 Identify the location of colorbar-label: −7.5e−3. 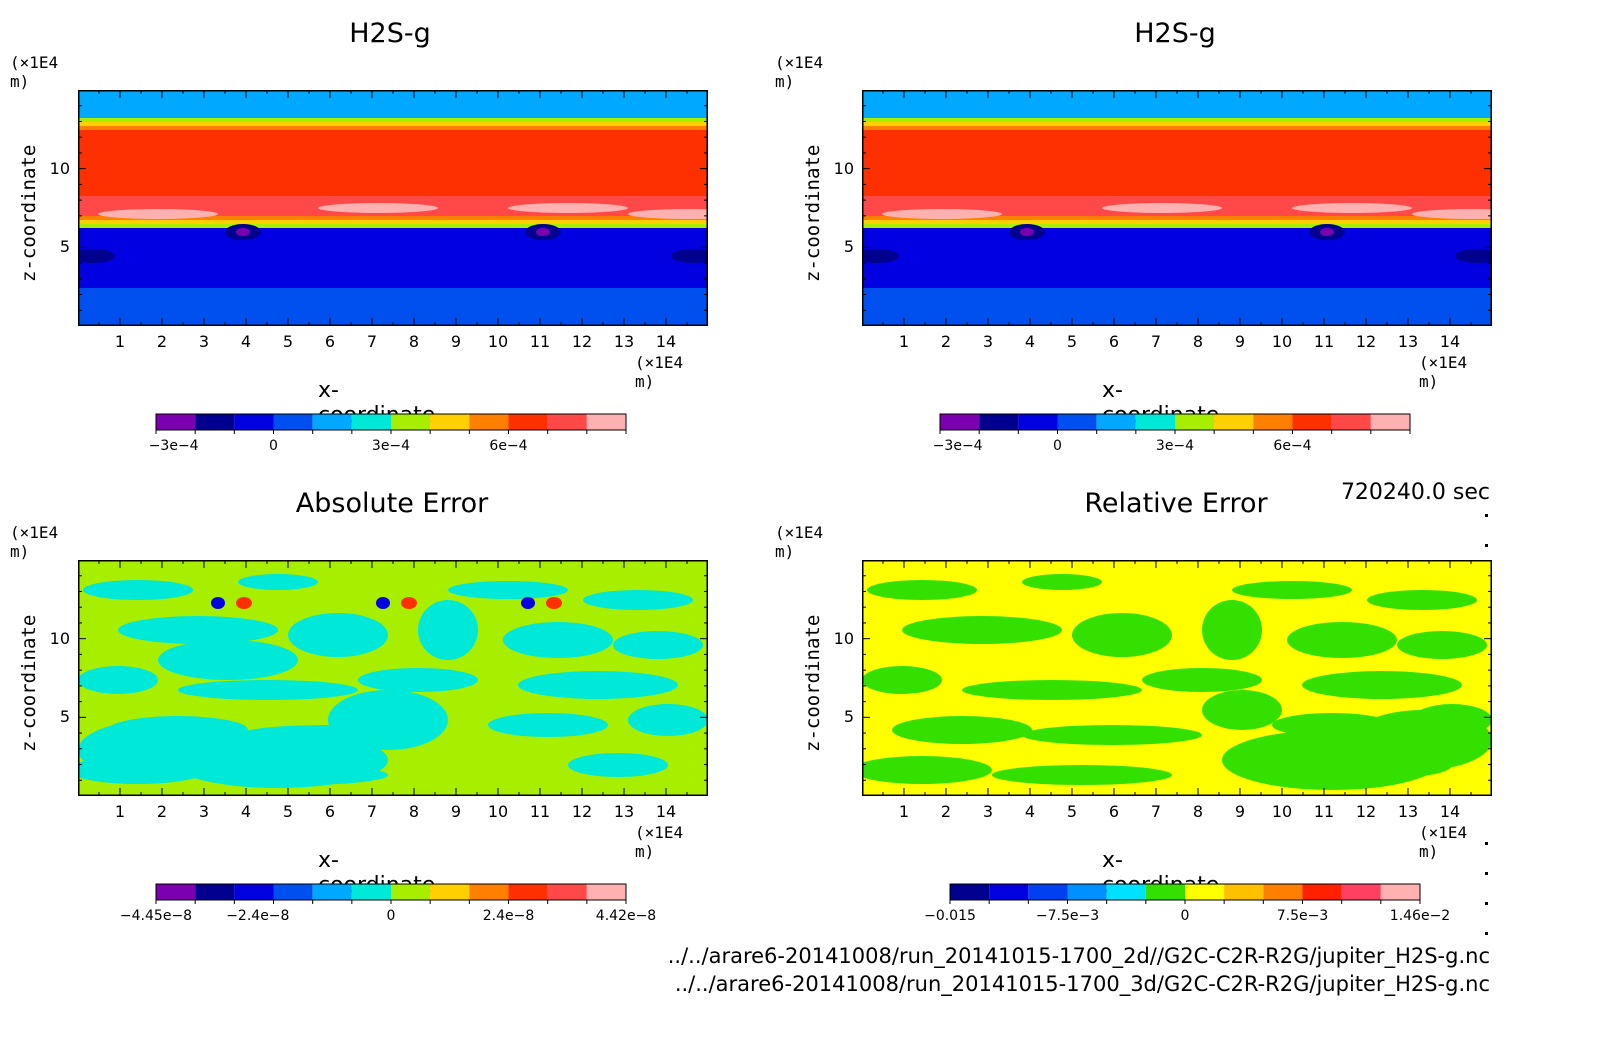
(1067, 916).